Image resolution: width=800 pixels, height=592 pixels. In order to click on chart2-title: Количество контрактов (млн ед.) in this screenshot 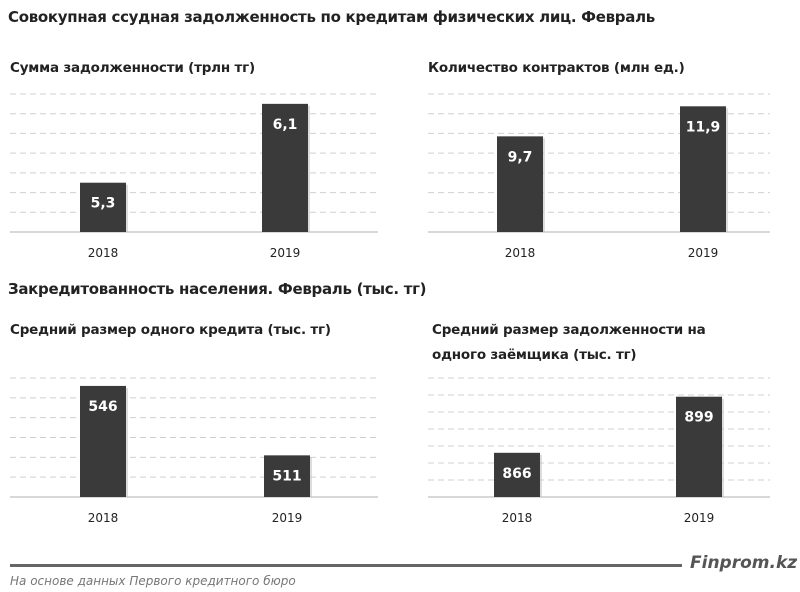, I will do `click(556, 68)`.